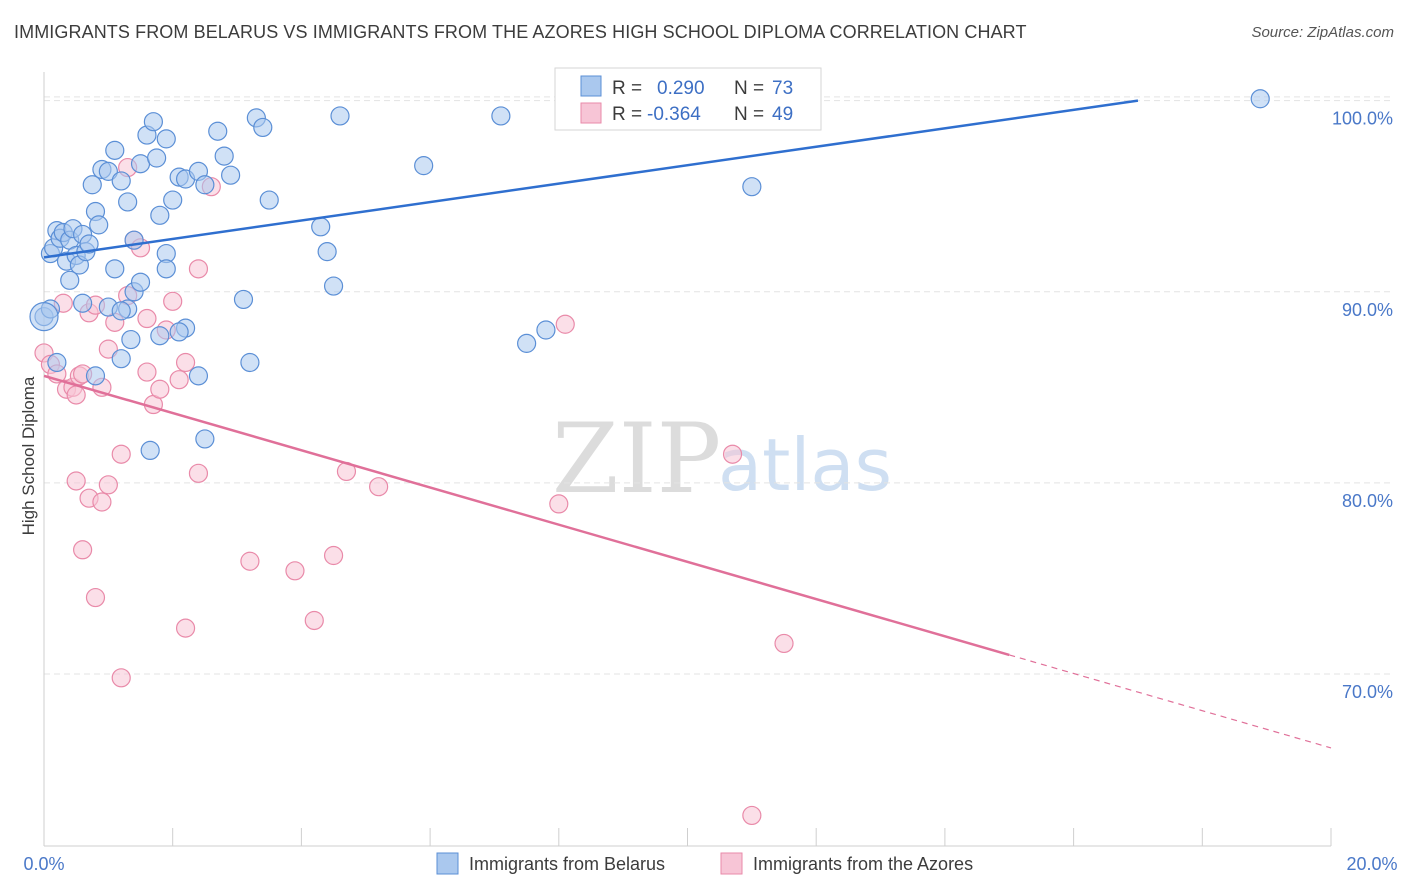 Image resolution: width=1406 pixels, height=892 pixels. What do you see at coordinates (1362, 119) in the screenshot?
I see `y-tick-label: 100.0%` at bounding box center [1362, 119].